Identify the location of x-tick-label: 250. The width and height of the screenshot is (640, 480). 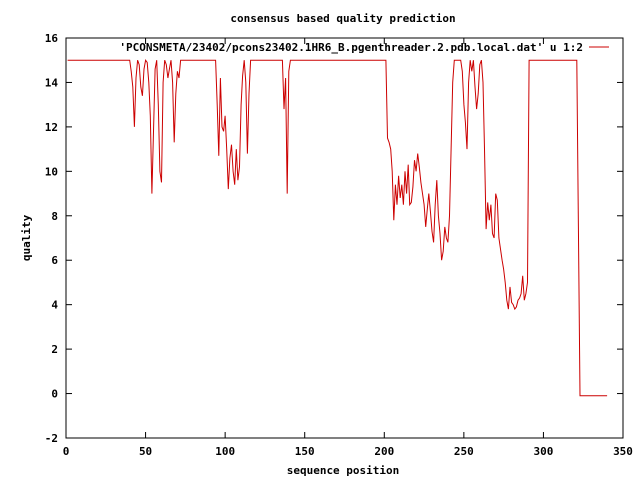
(464, 451).